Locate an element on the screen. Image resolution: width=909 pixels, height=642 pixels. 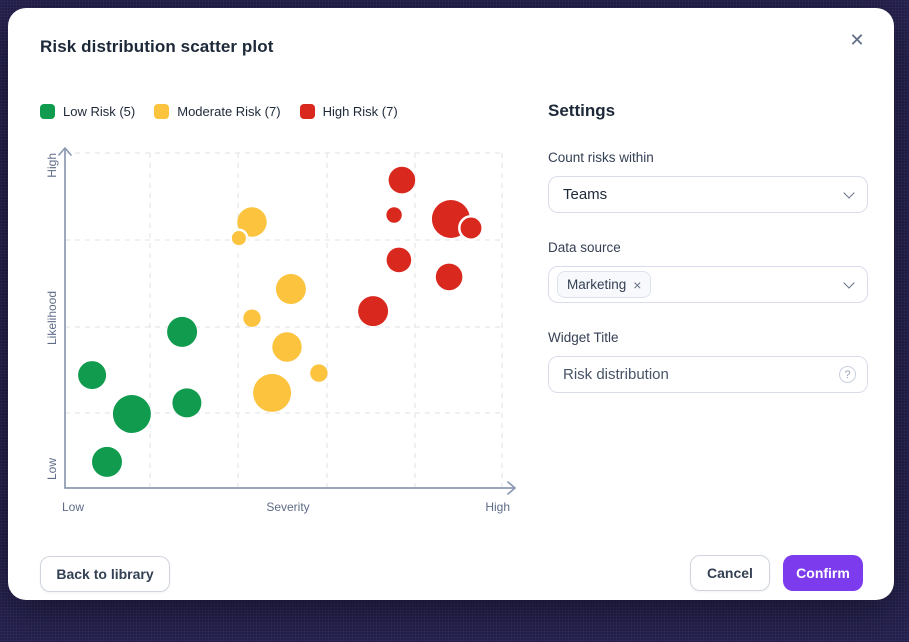
remove-tag-icon: × is located at coordinates (637, 284).